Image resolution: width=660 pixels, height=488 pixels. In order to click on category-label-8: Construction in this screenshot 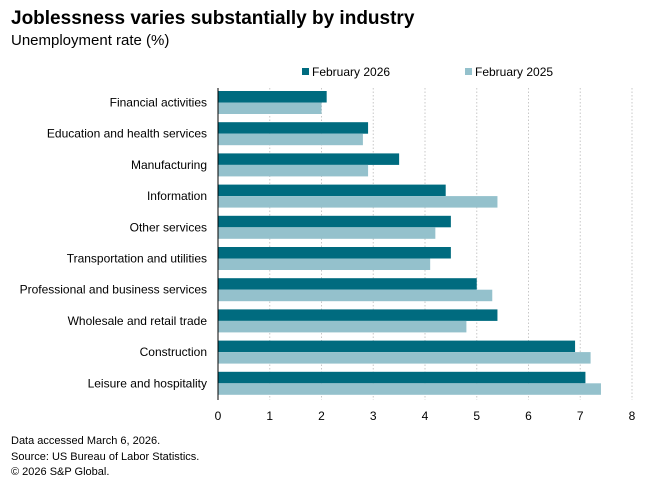, I will do `click(173, 352)`.